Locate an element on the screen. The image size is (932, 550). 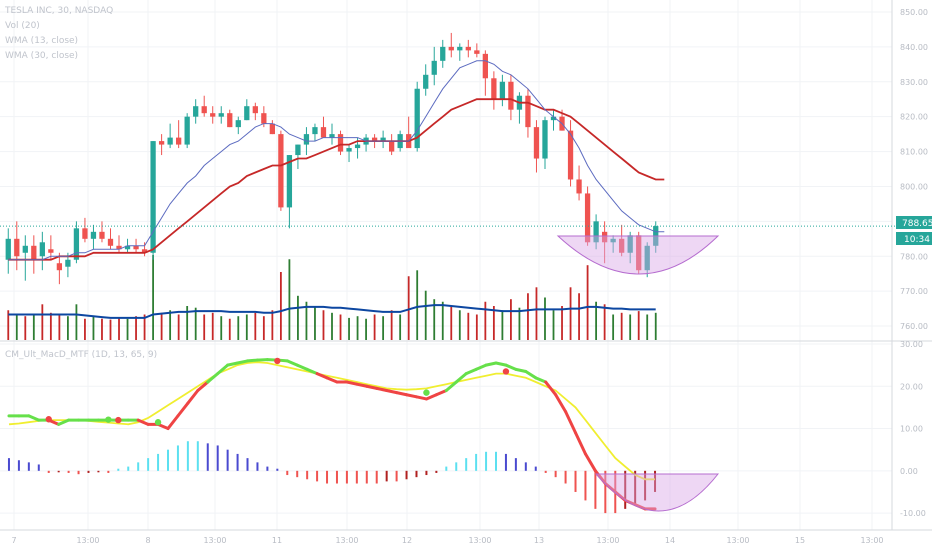
cup-pattern-price is located at coordinates (638, 255).